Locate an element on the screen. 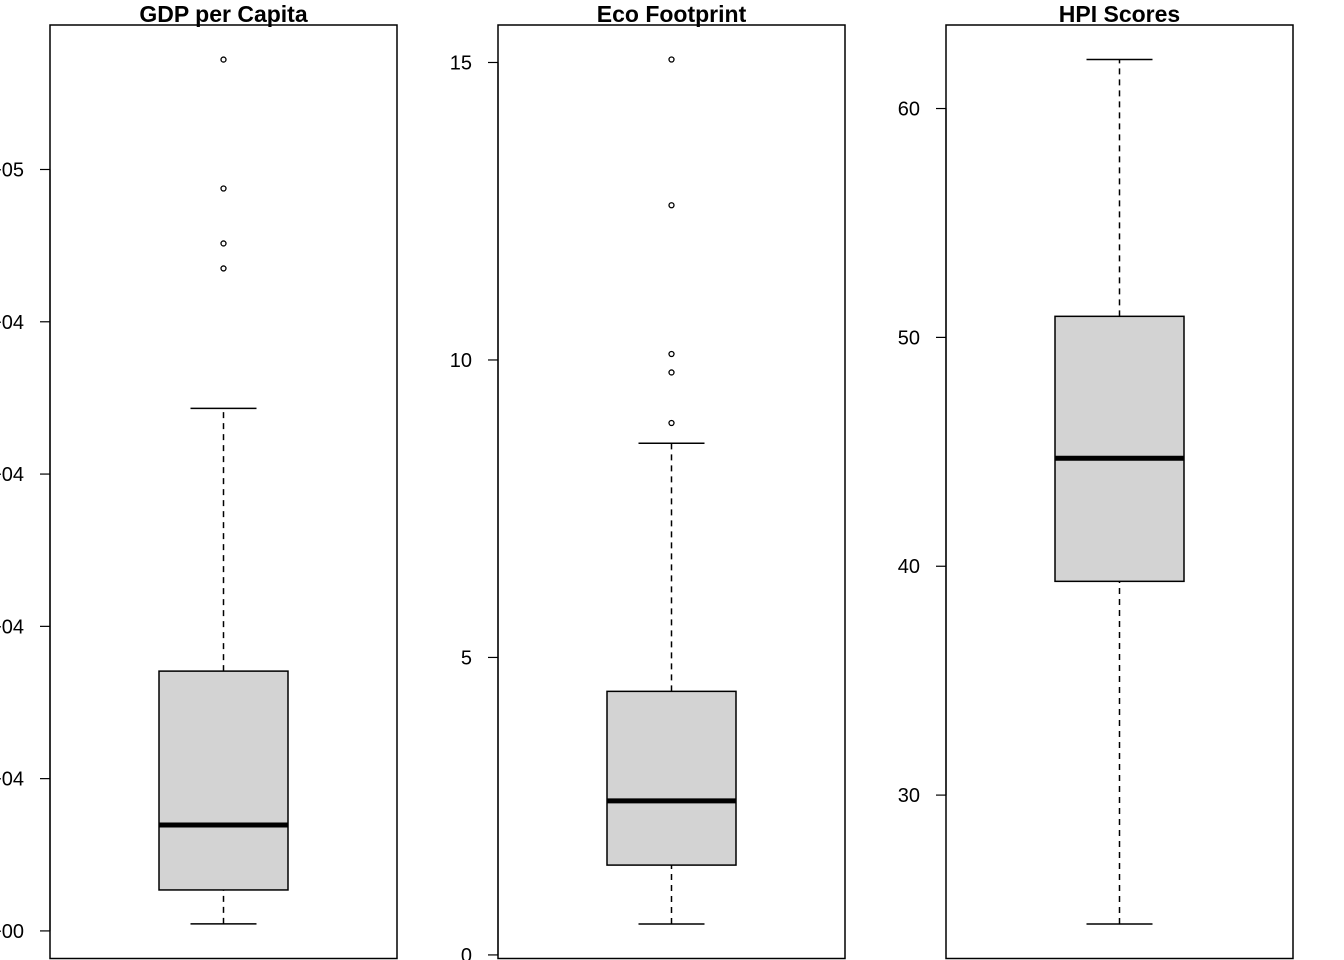 The image size is (1344, 960). y-tick-label: 30 is located at coordinates (909, 796).